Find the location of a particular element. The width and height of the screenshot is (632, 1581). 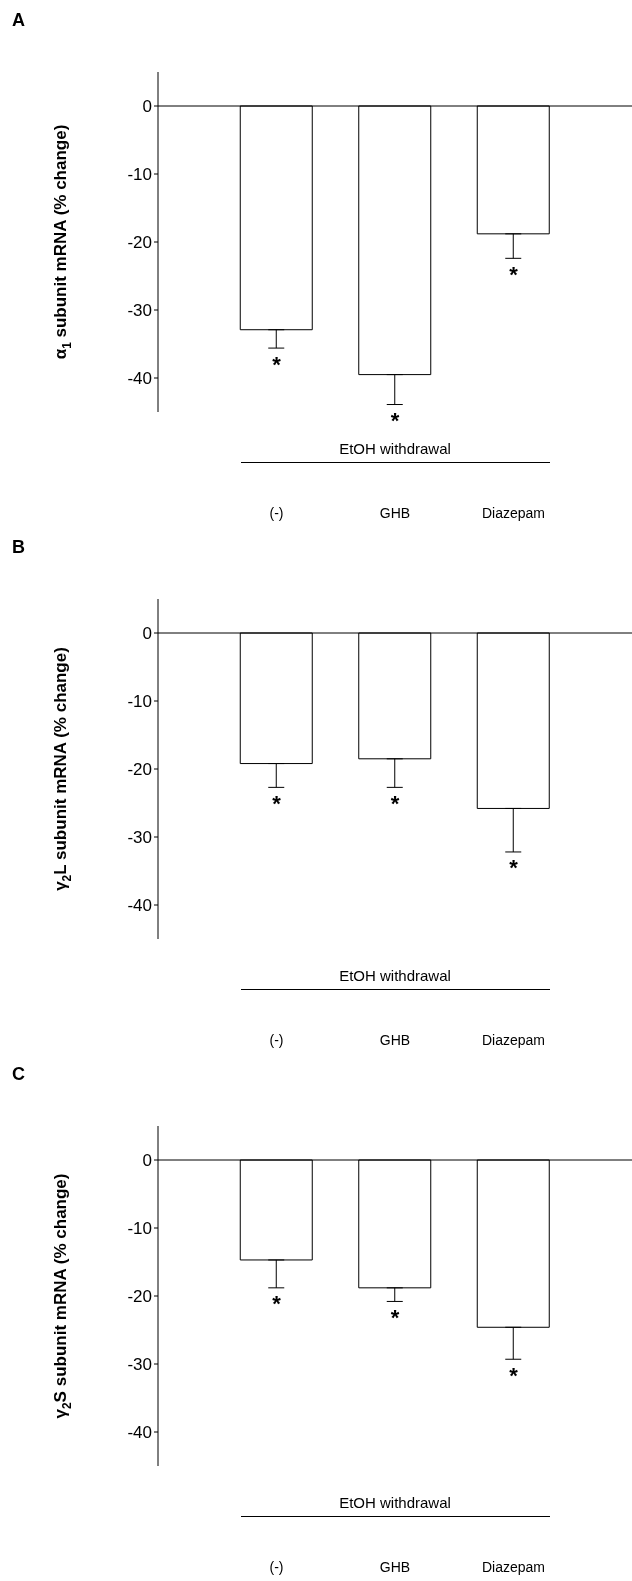

chart-title: C is located at coordinates (18, 1074).